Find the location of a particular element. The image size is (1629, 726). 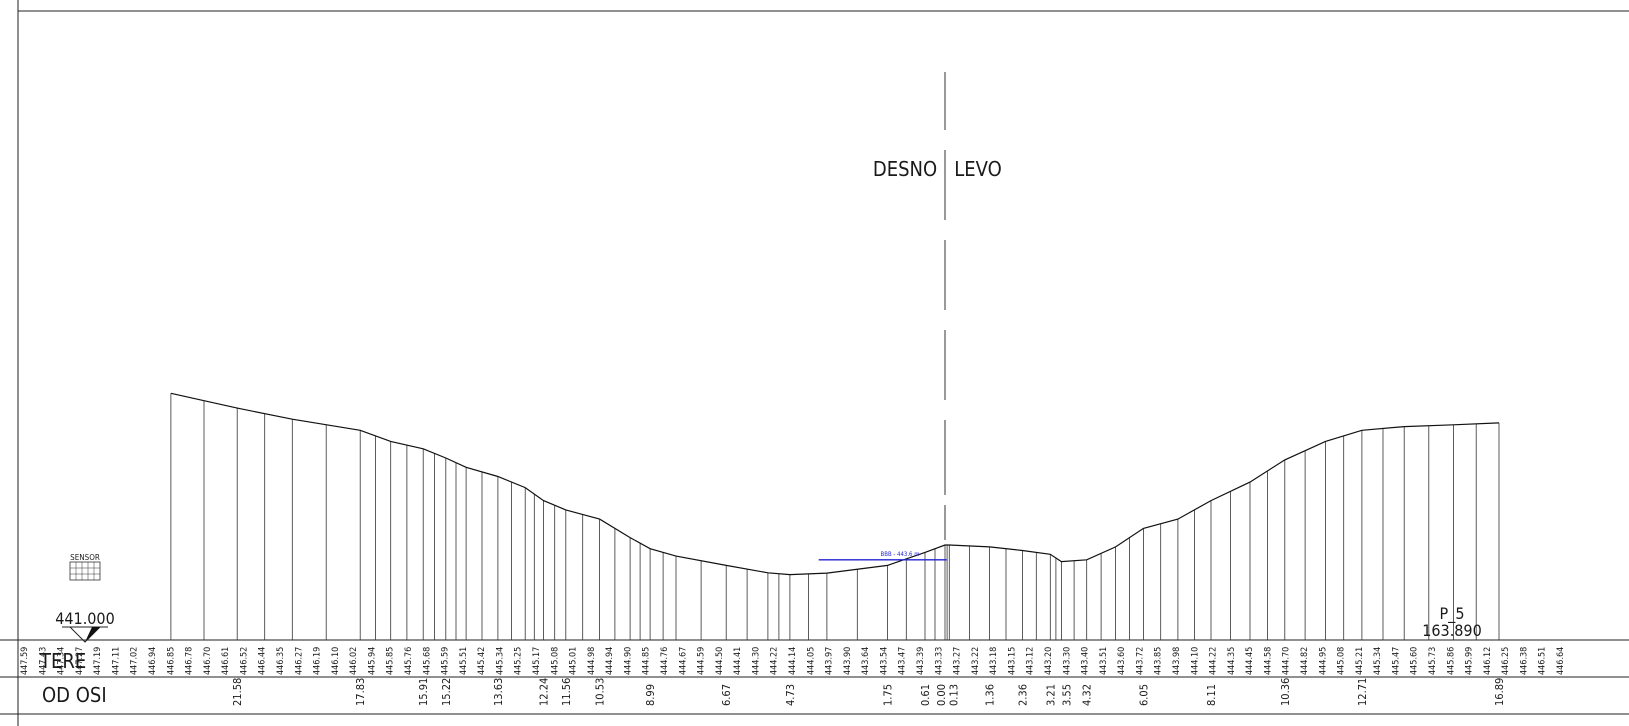

terrain-value-label: 443.54 is located at coordinates (884, 661).